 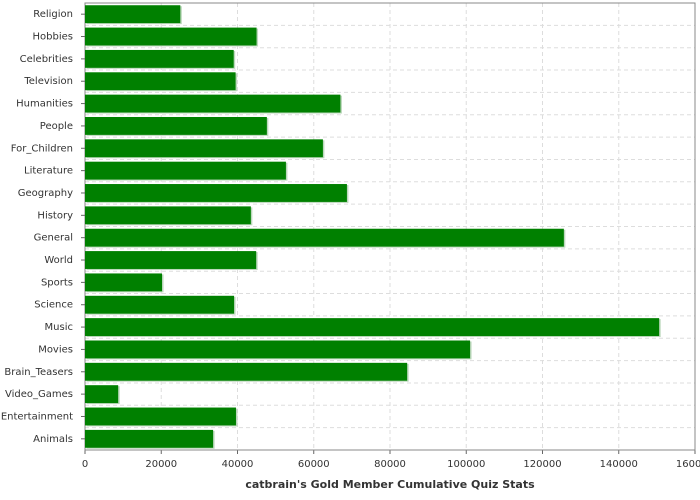 I want to click on y-tick-label: Sports, so click(x=57, y=282).